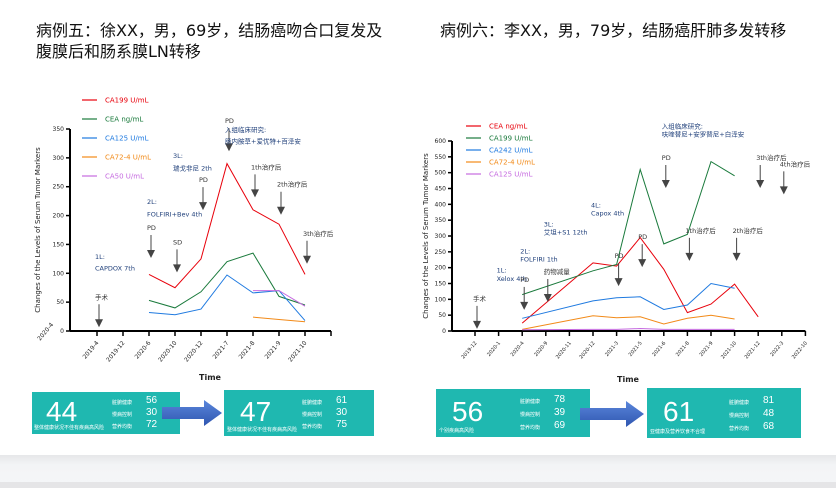  I want to click on score-subtitle: 亚健康及营养饮食不合理, so click(678, 432).